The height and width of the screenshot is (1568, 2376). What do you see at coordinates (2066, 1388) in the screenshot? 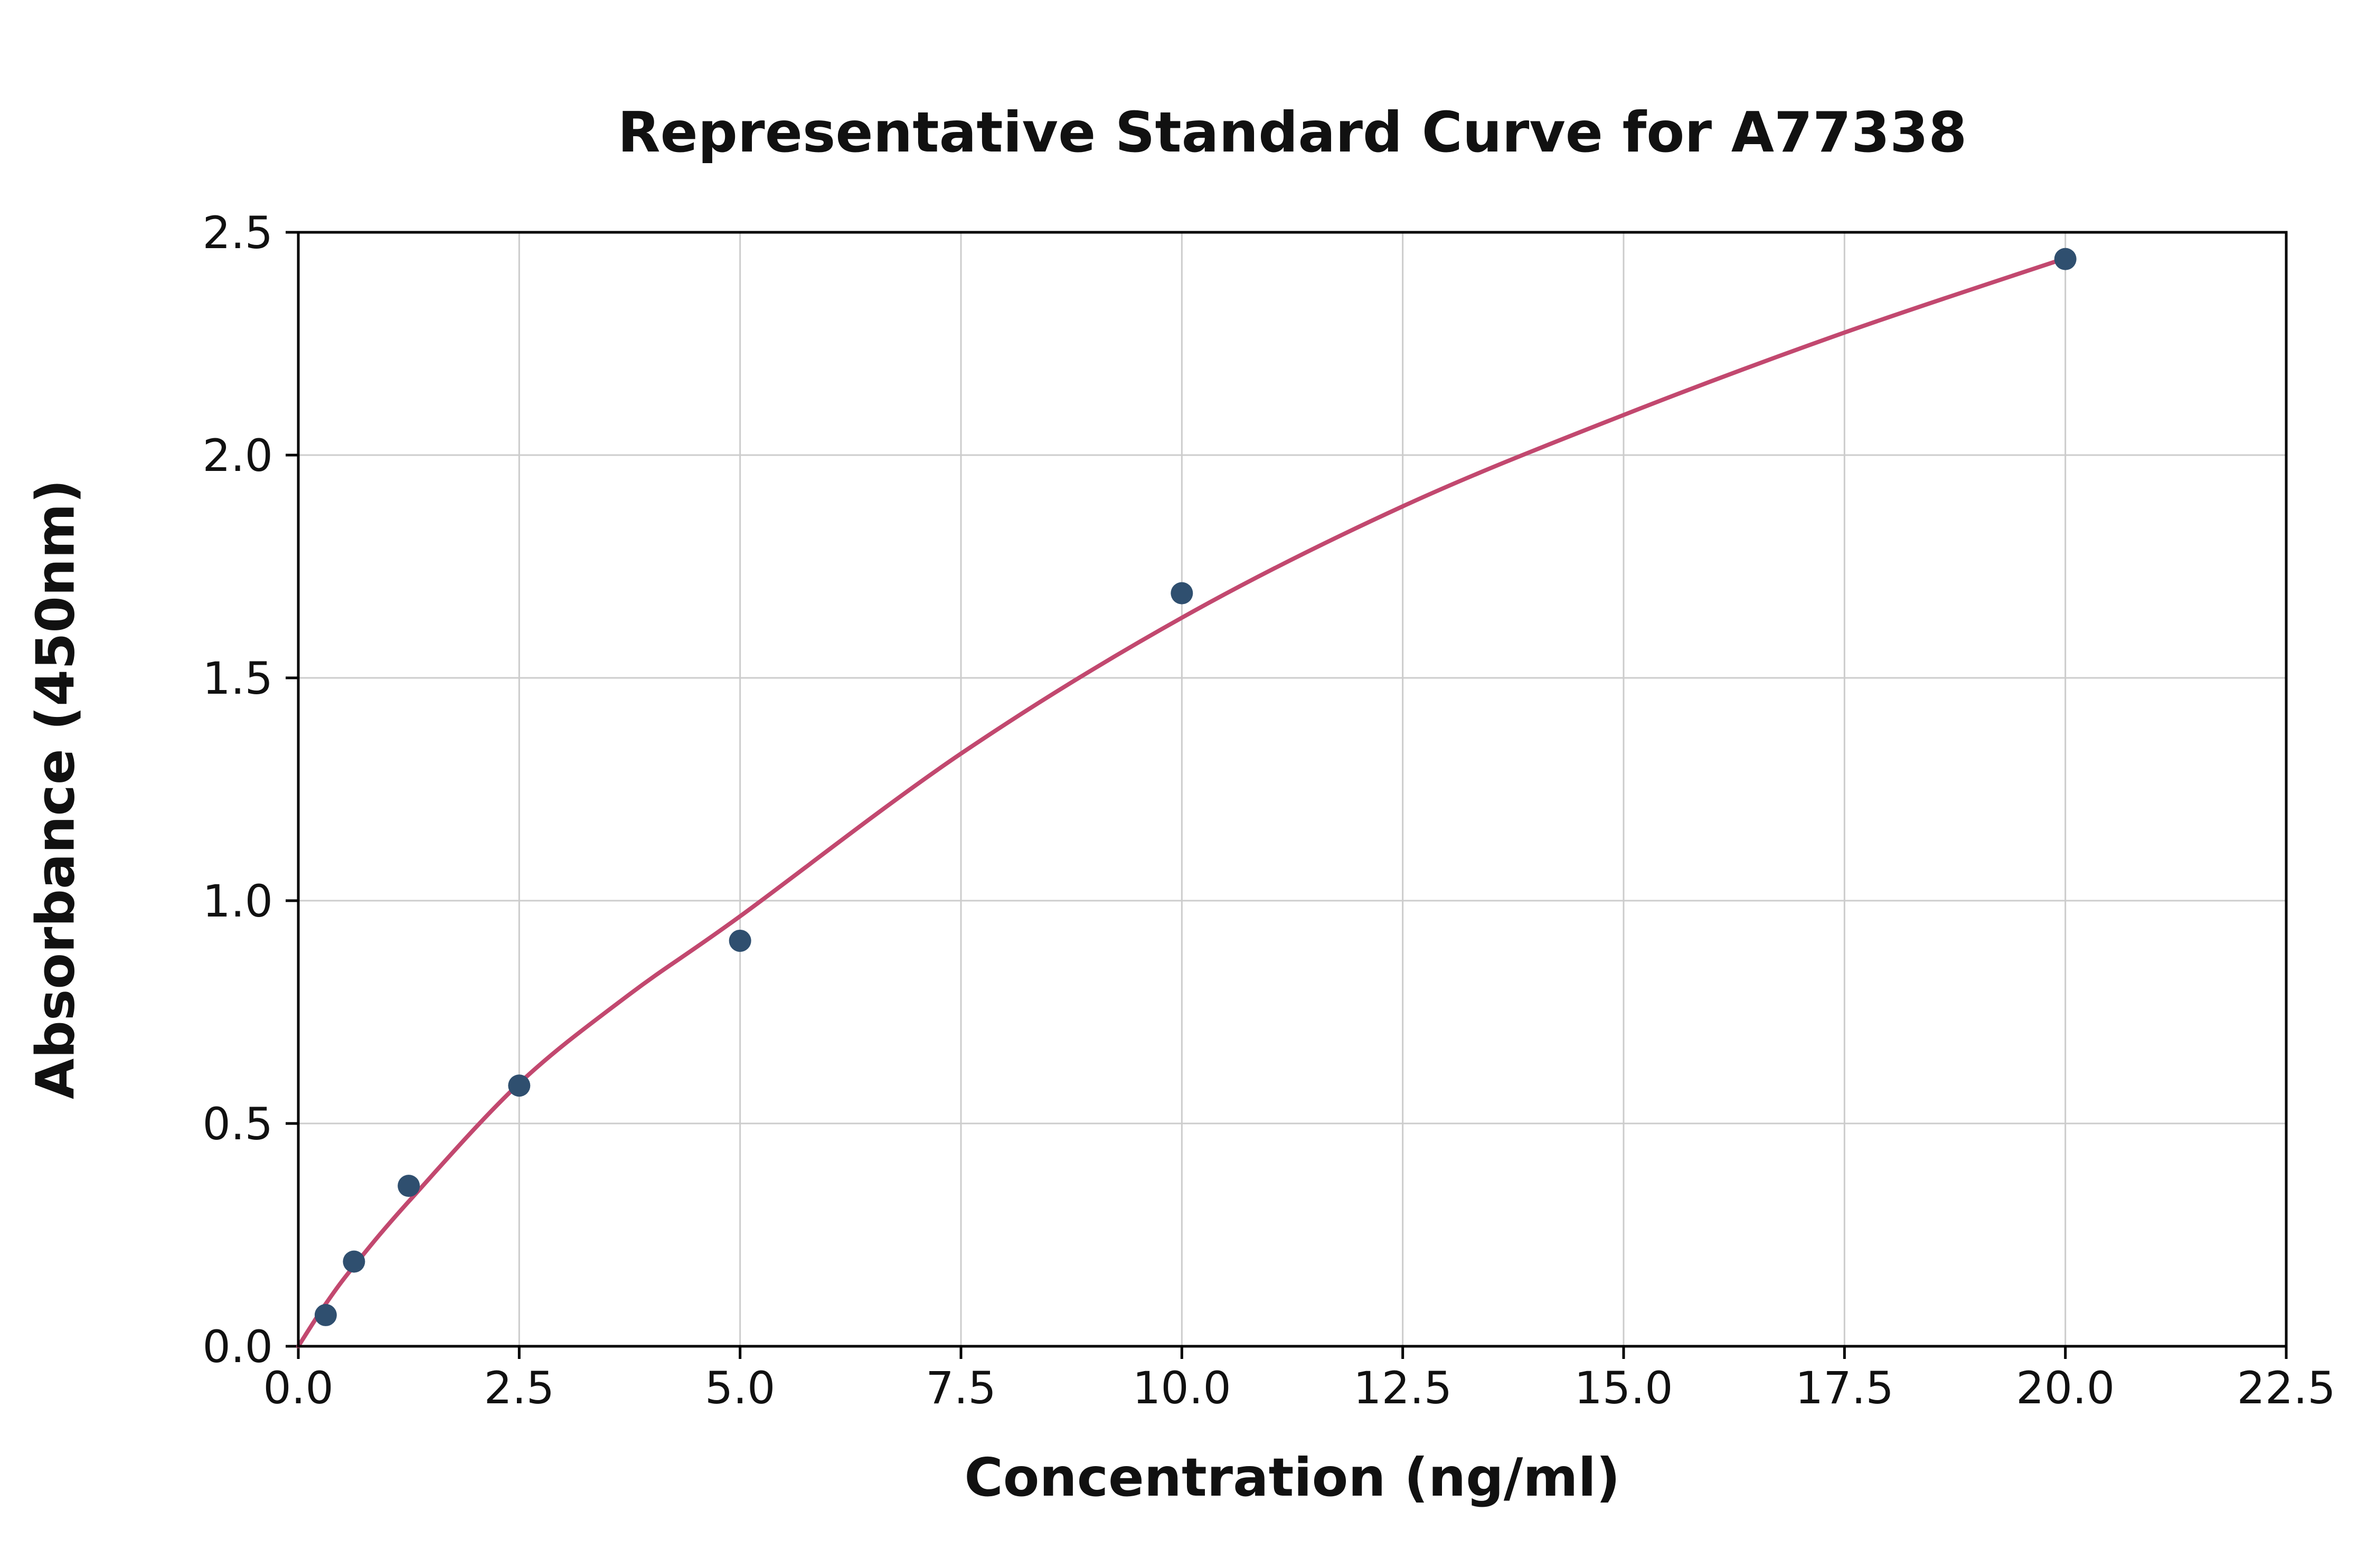
I see `x-tick-label: 20.0` at bounding box center [2066, 1388].